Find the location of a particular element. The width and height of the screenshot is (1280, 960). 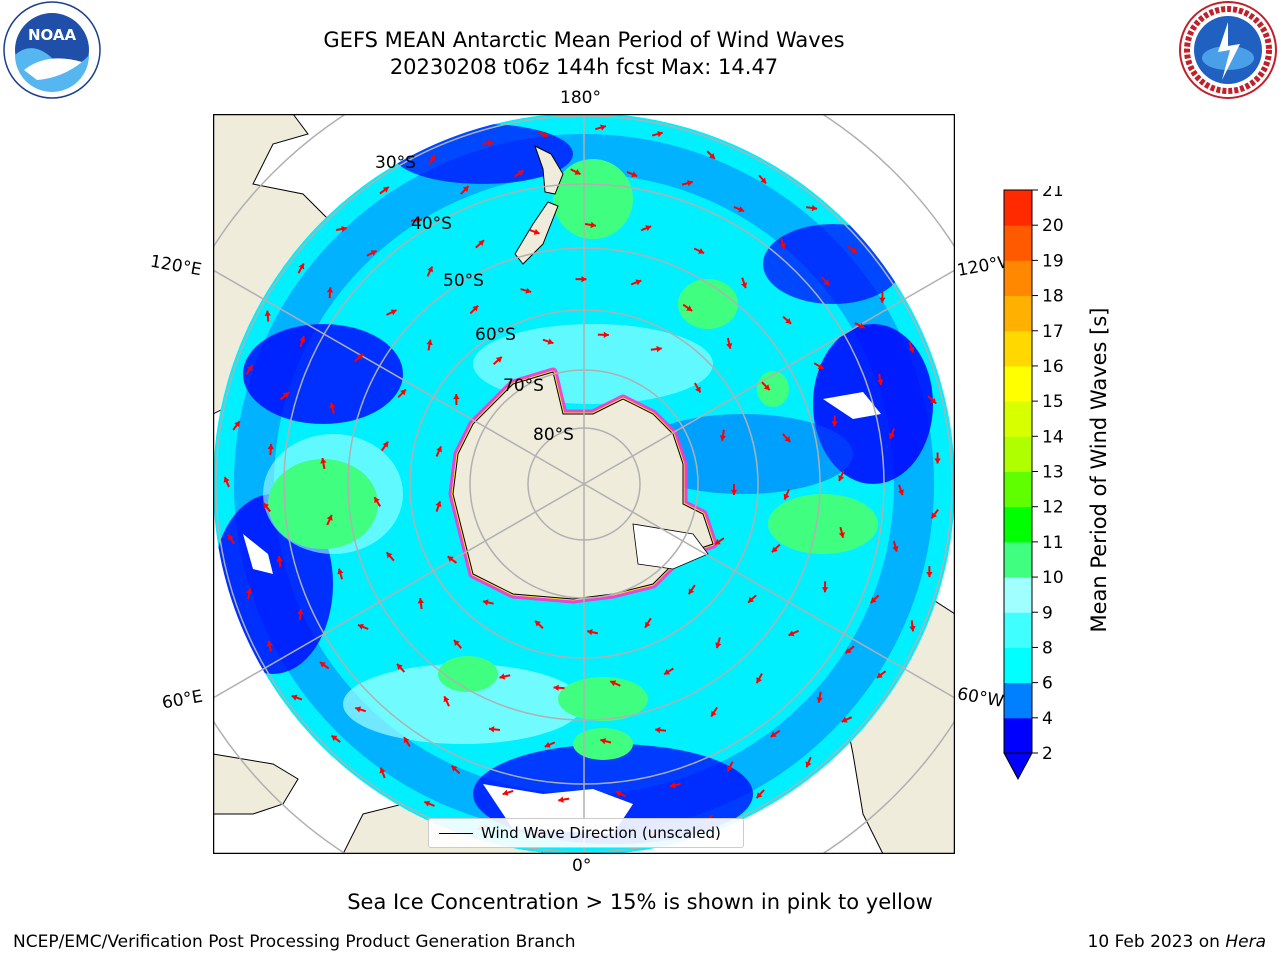

lat-label-40s: 40°S is located at coordinates (431, 224).